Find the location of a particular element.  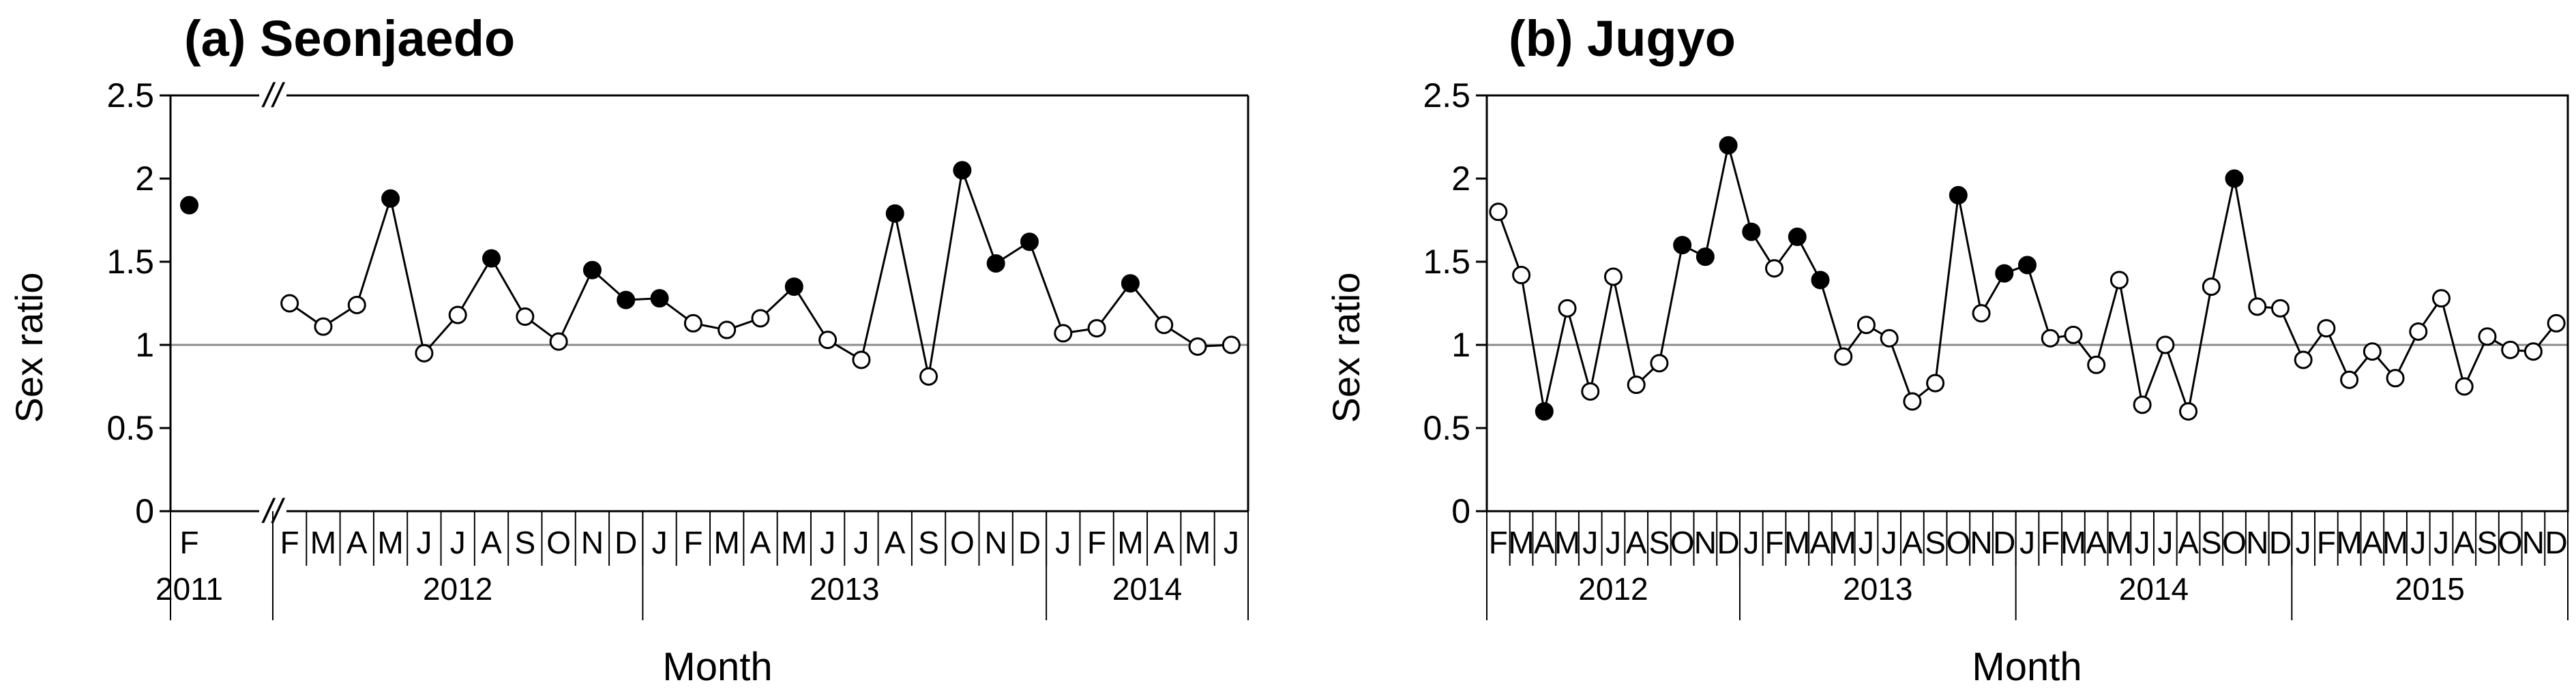

x-tick-label-year: 2012 is located at coordinates (457, 589).